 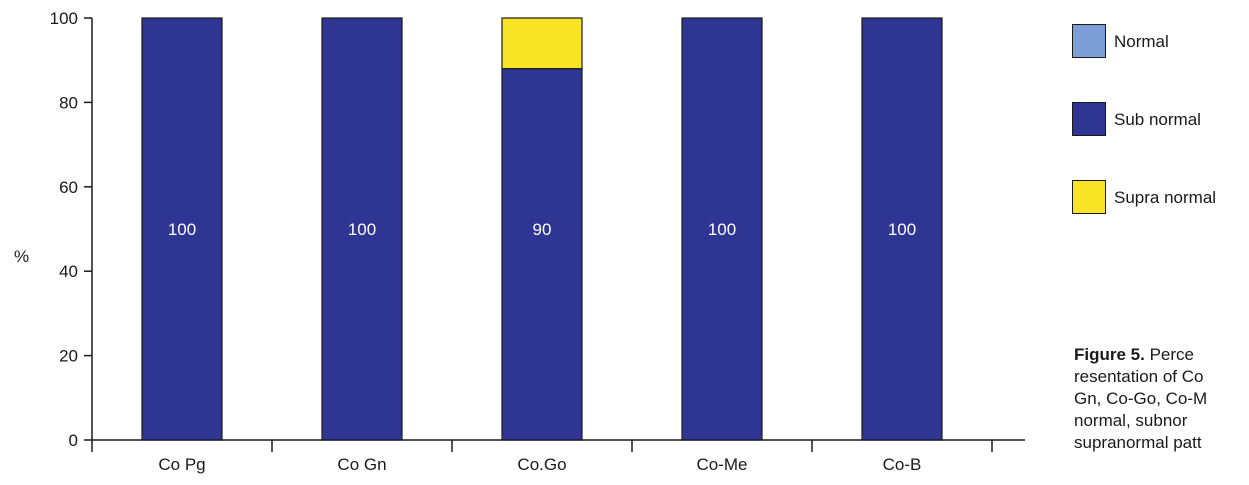 What do you see at coordinates (721, 464) in the screenshot?
I see `x-tick-label: Co-Me` at bounding box center [721, 464].